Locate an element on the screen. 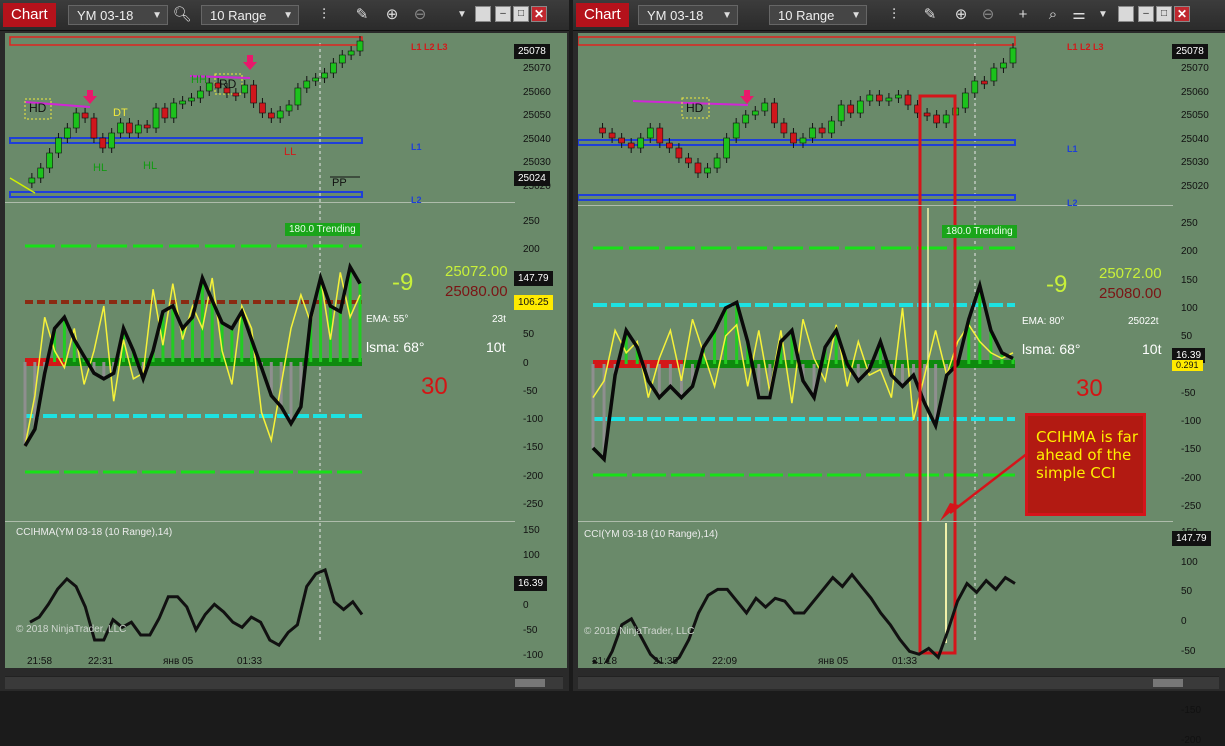  price-tick: 25020 is located at coordinates (537, 186).